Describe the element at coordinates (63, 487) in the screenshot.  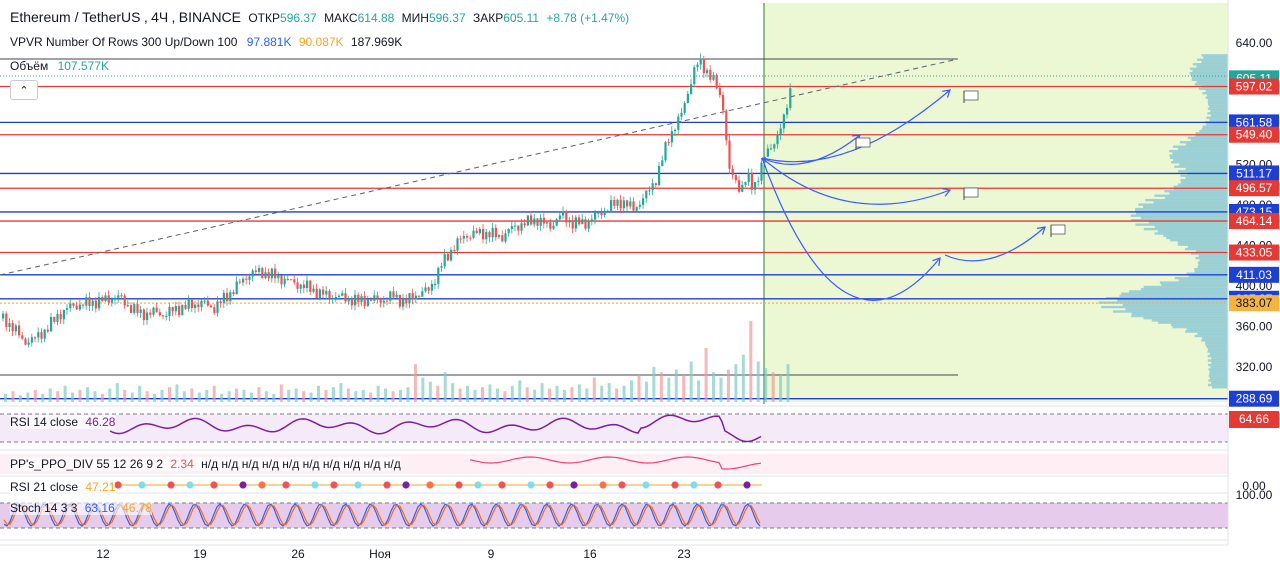
I see `rsi21-legend: RSI 21 close 47.21` at that location.